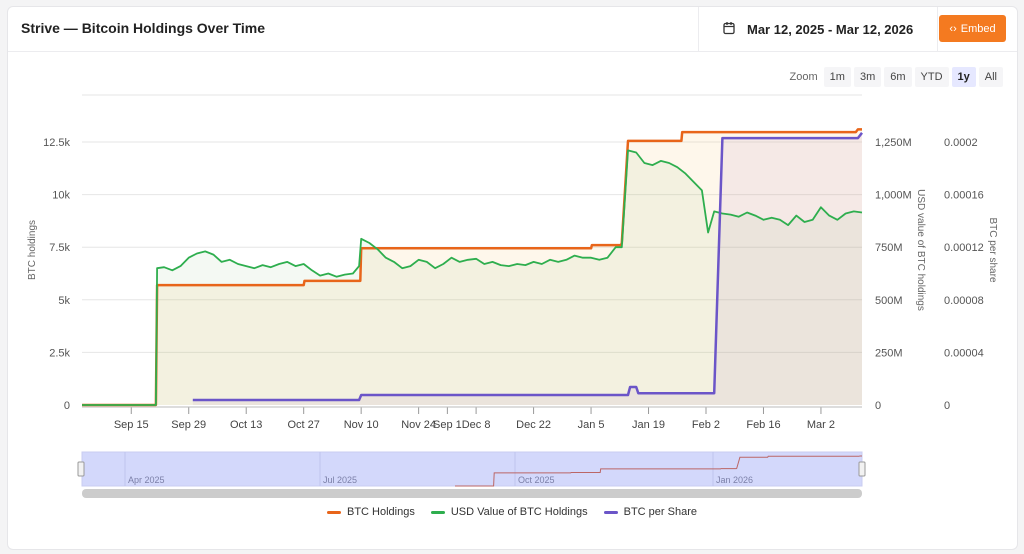  I want to click on zoom-ytd: YTD, so click(931, 77).